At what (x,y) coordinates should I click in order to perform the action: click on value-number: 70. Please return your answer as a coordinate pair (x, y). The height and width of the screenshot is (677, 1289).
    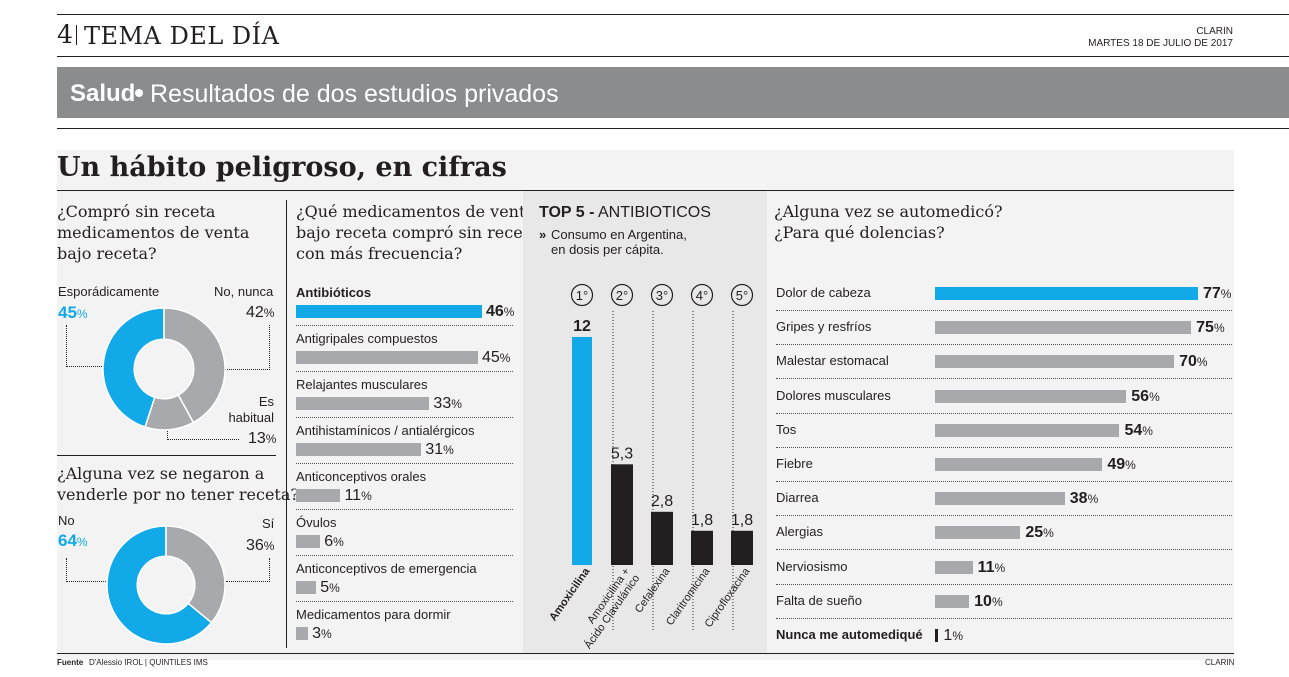
    Looking at the image, I should click on (1188, 362).